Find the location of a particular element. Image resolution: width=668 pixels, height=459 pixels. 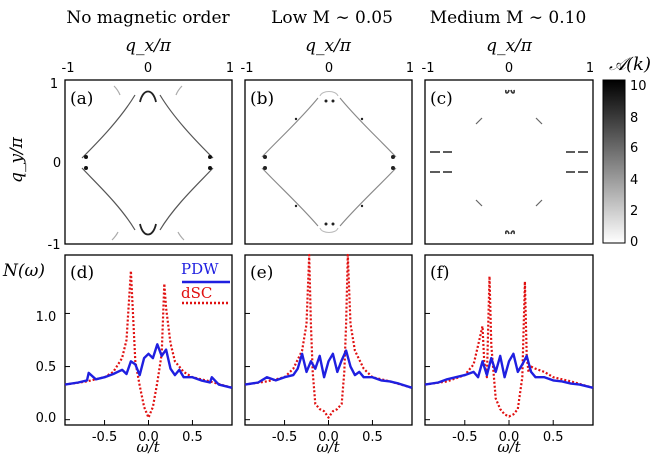

panel-b-spectral-map is located at coordinates (329, 162).